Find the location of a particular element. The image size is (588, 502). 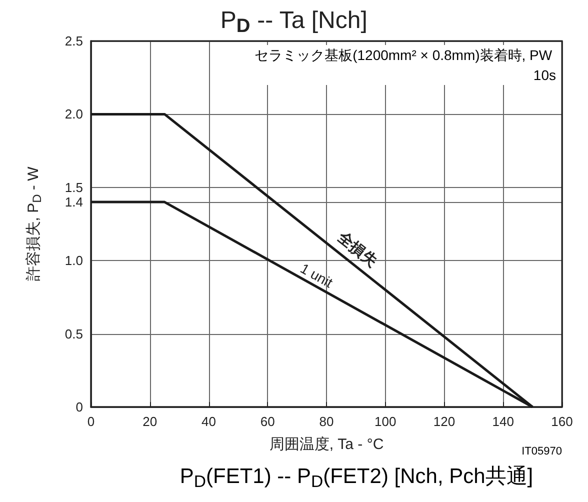

y-tick-label: 1.5 is located at coordinates (73, 187).